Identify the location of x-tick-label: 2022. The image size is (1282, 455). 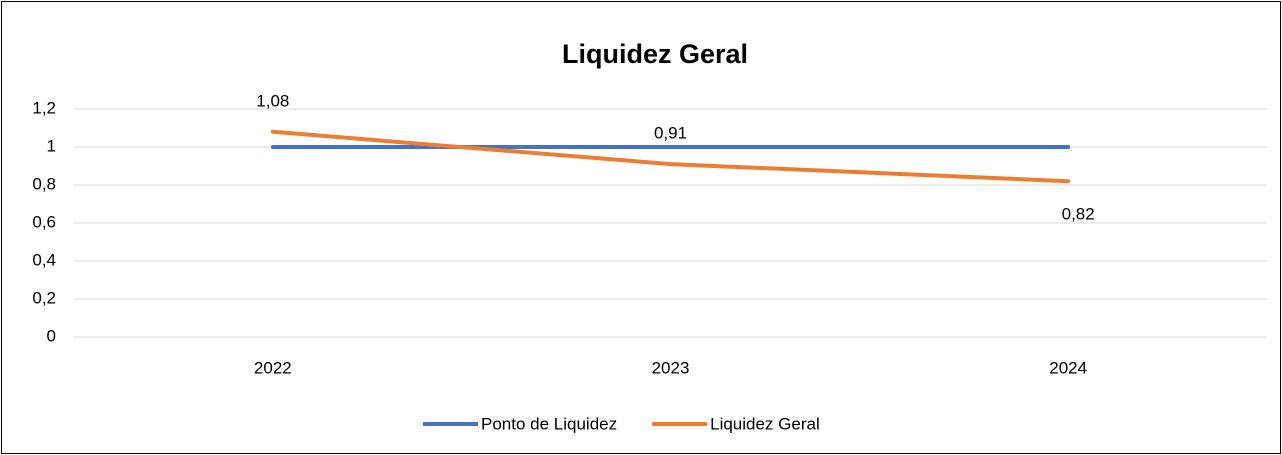
(273, 367).